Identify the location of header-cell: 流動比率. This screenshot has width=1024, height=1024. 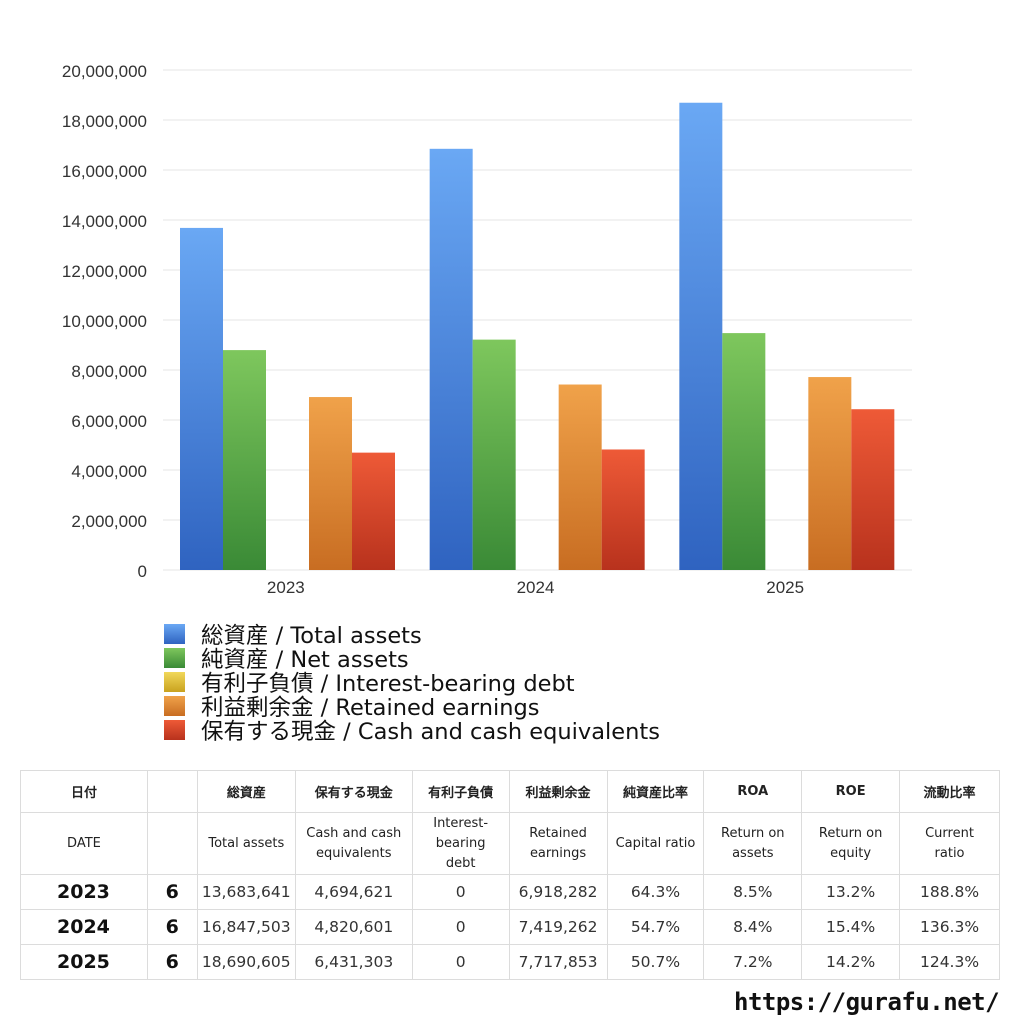
(949, 791).